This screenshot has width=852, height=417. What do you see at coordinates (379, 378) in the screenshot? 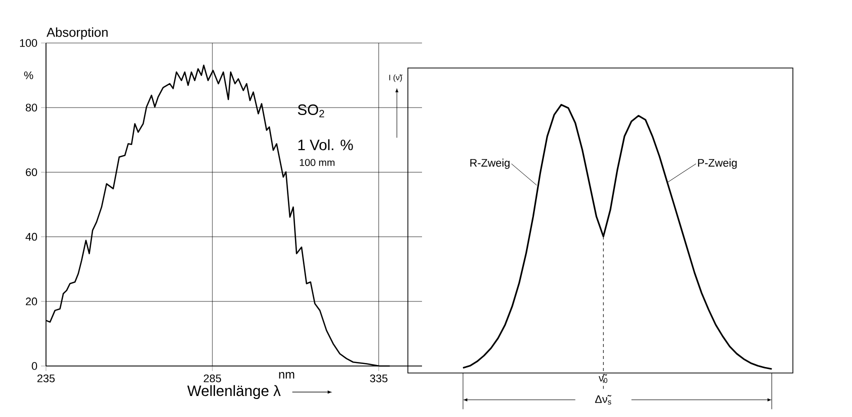
I see `x-tick-label: 335` at bounding box center [379, 378].